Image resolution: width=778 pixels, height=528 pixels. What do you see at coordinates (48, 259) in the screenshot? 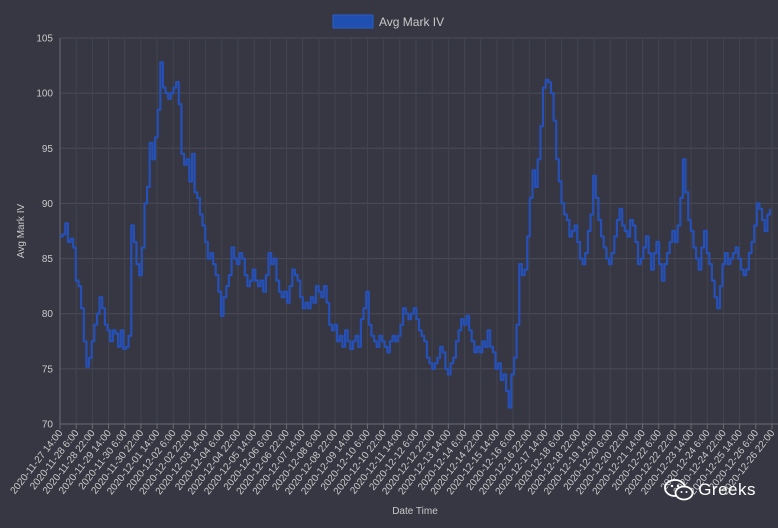
I see `y-tick-label: 85` at bounding box center [48, 259].